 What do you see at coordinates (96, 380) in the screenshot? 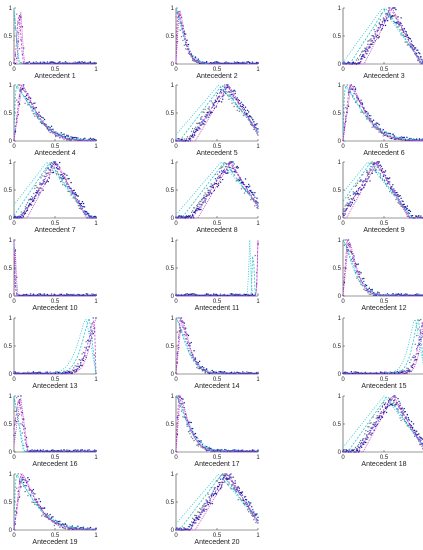
I see `x-tick-label: 1` at bounding box center [96, 380].